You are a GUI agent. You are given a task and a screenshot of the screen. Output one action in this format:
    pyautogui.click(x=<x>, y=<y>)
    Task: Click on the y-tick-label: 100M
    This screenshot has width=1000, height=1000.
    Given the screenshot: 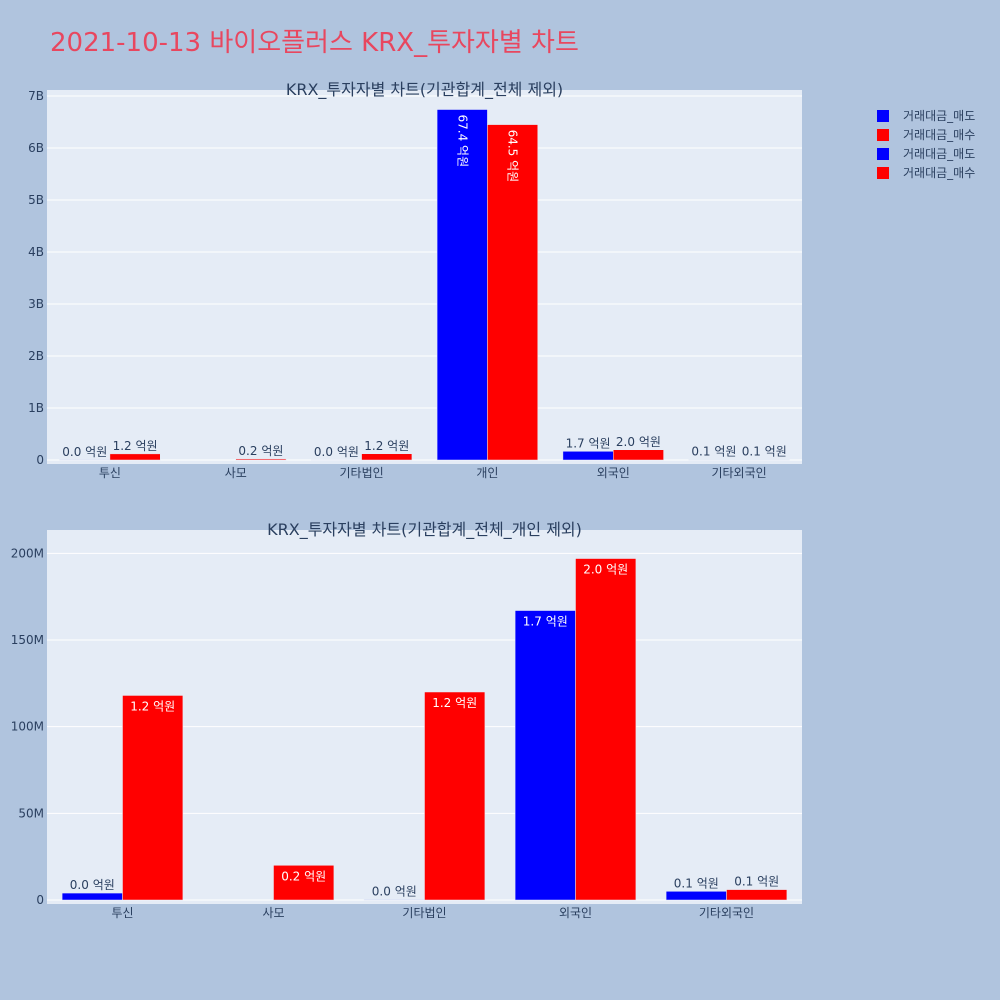 What is the action you would take?
    pyautogui.click(x=27, y=727)
    